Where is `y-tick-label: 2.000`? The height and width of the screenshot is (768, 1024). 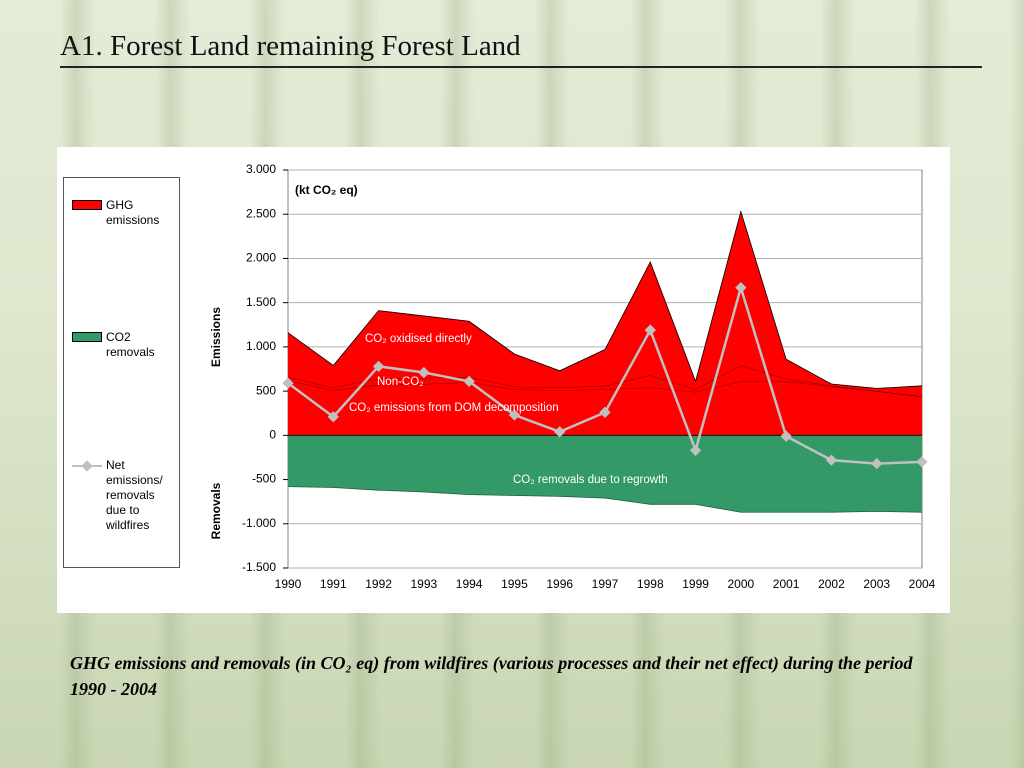
y-tick-label: 2.000 is located at coordinates (261, 258).